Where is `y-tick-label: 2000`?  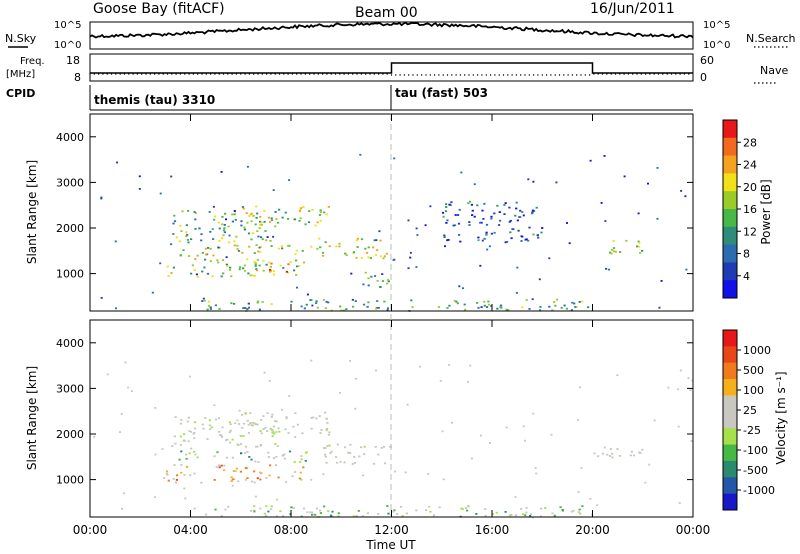 y-tick-label: 2000 is located at coordinates (70, 228).